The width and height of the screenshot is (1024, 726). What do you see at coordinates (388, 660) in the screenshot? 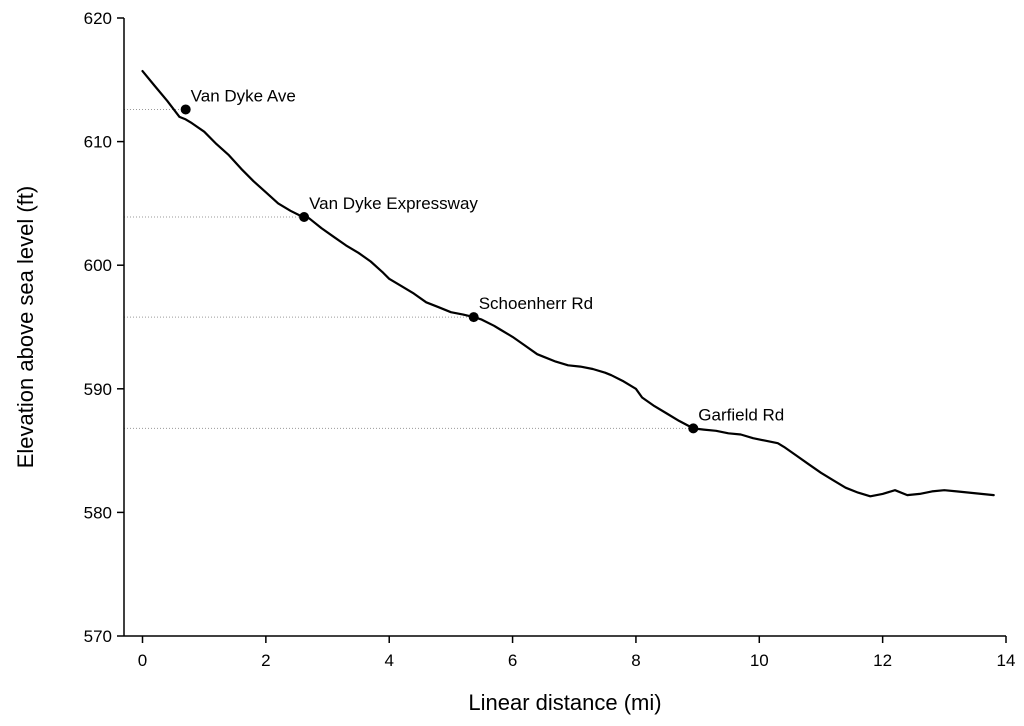
I see `x-tick-label: 4` at bounding box center [388, 660].